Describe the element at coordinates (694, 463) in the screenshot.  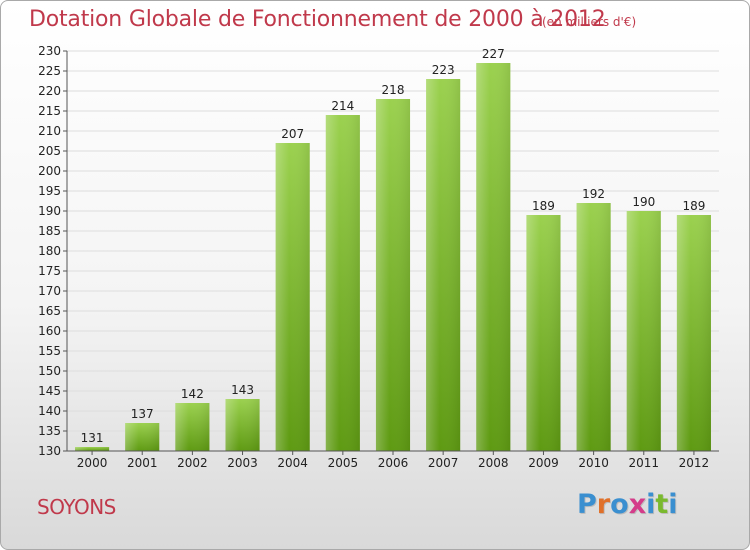
I see `x-tick-label: 2012` at that location.